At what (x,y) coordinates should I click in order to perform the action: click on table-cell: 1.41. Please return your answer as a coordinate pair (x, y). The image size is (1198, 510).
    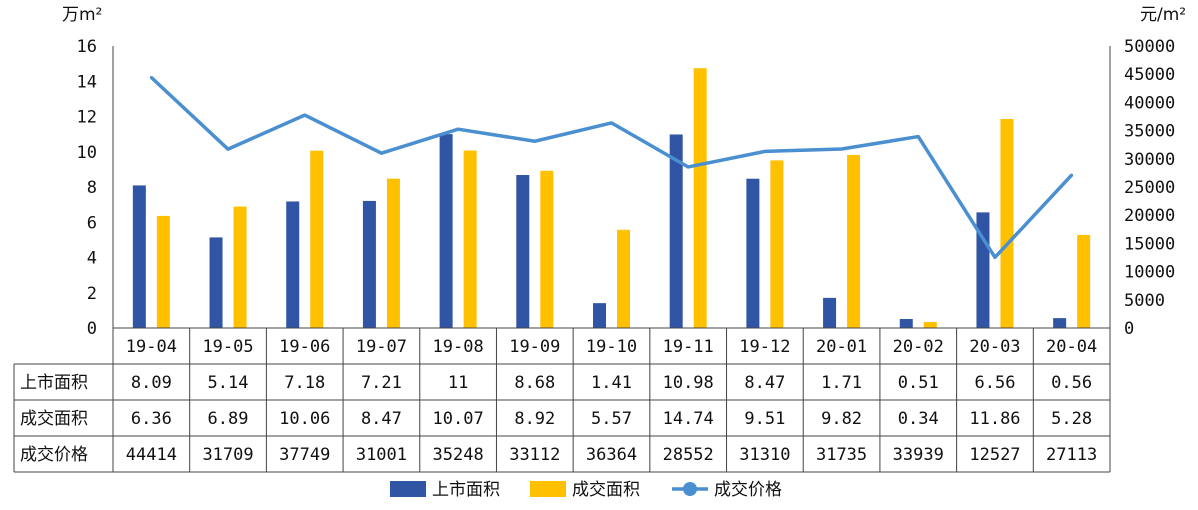
    Looking at the image, I should click on (611, 383).